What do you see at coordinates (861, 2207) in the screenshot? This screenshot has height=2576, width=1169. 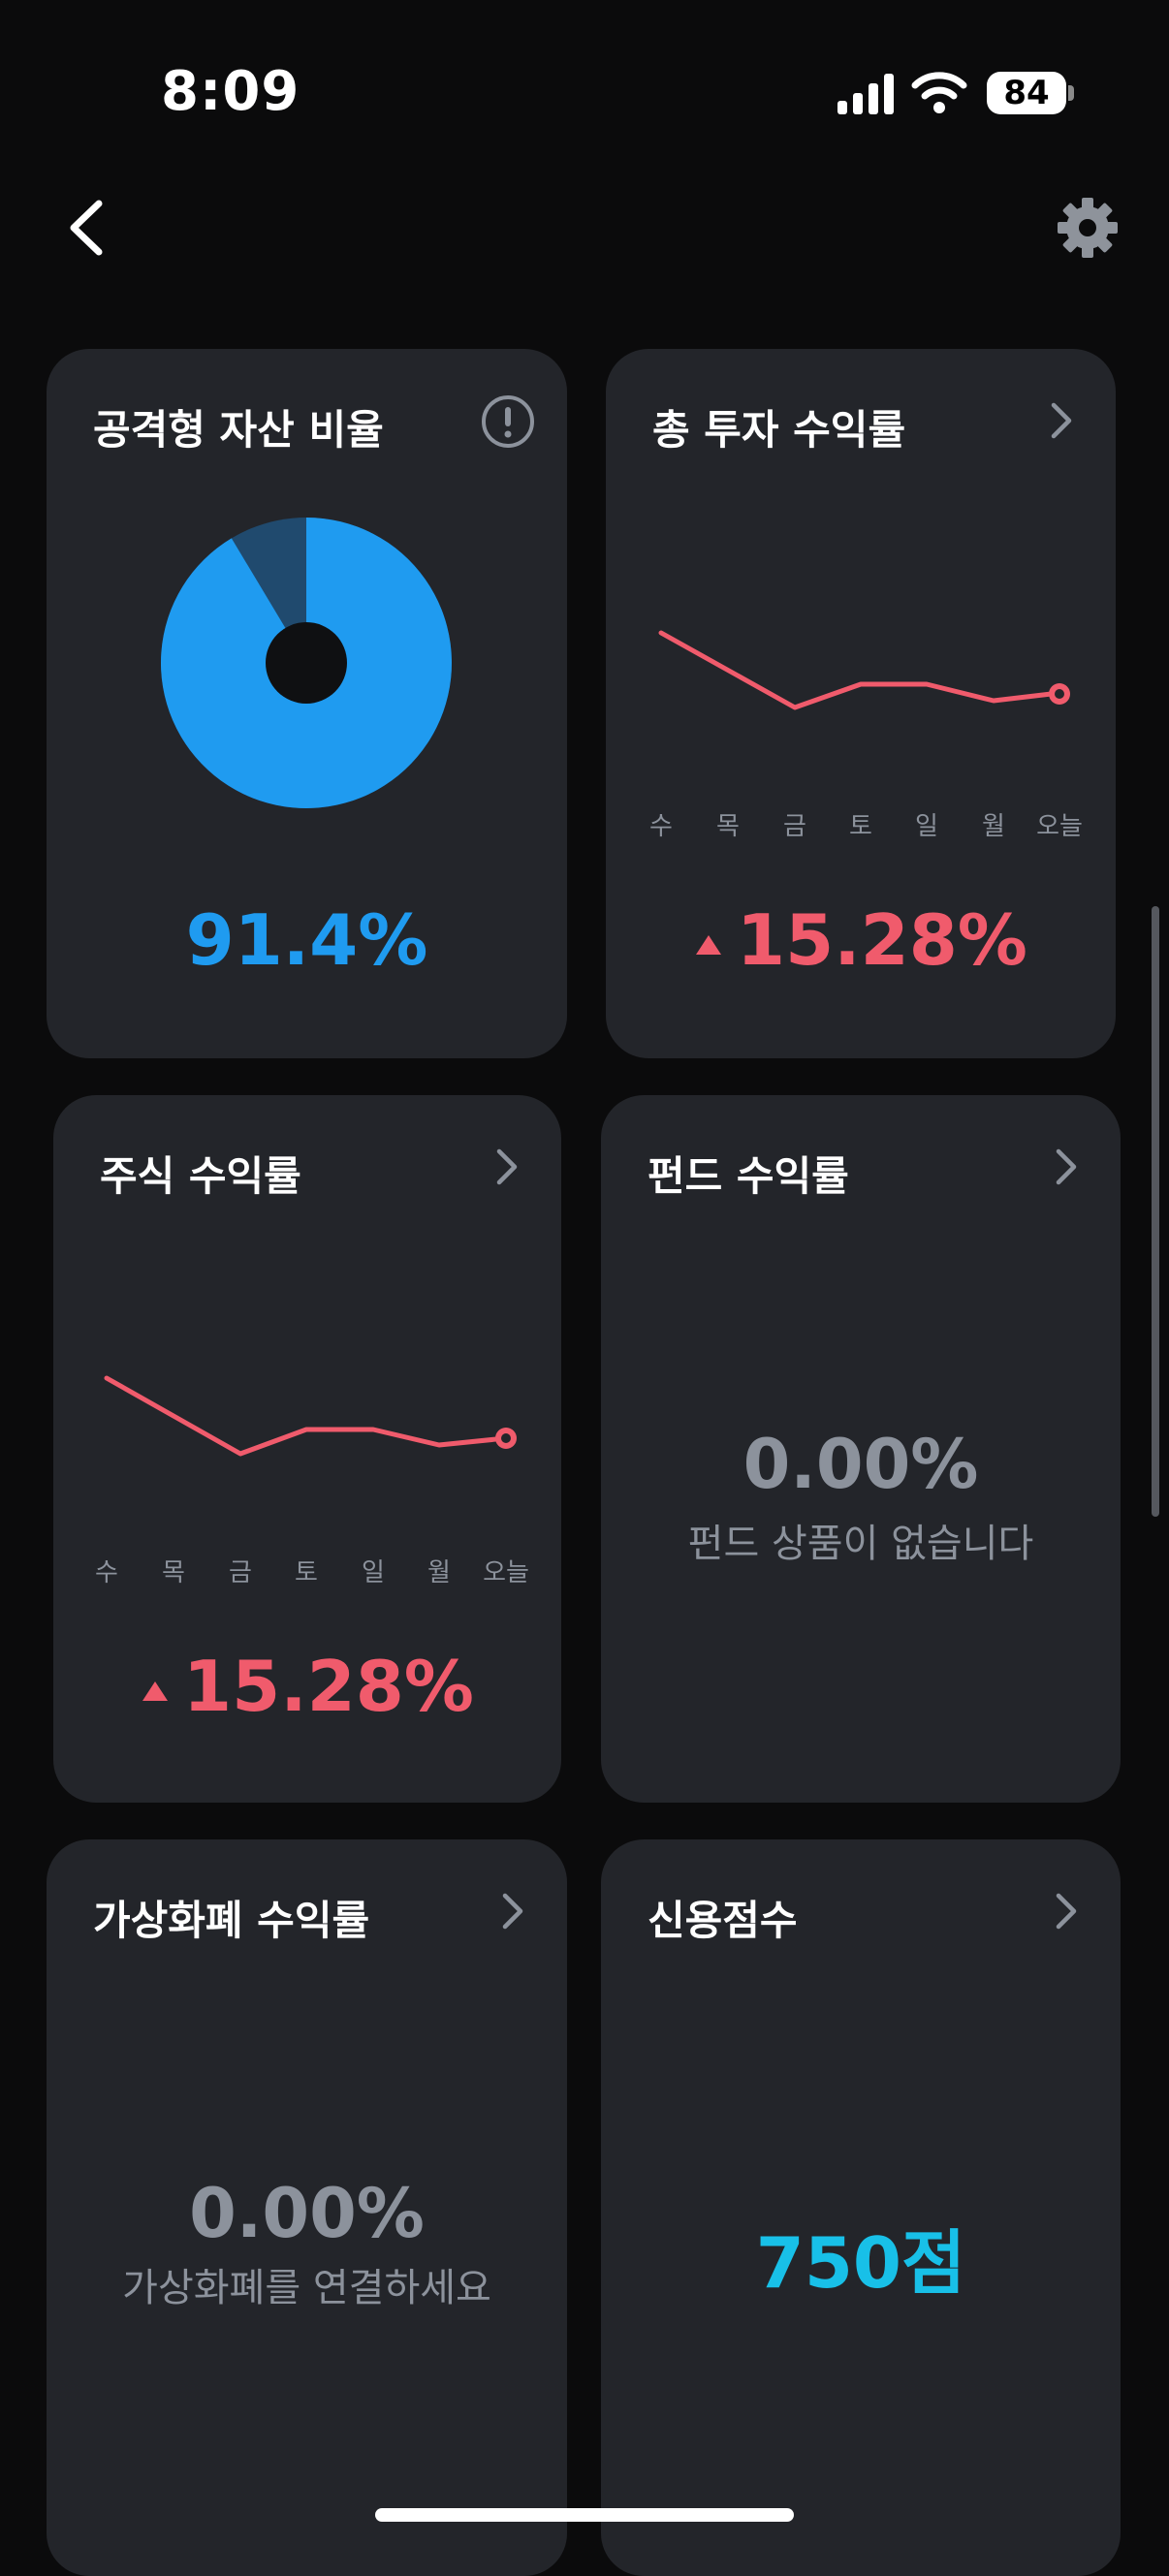 I see `credit-score-card: 신용점수 750점` at bounding box center [861, 2207].